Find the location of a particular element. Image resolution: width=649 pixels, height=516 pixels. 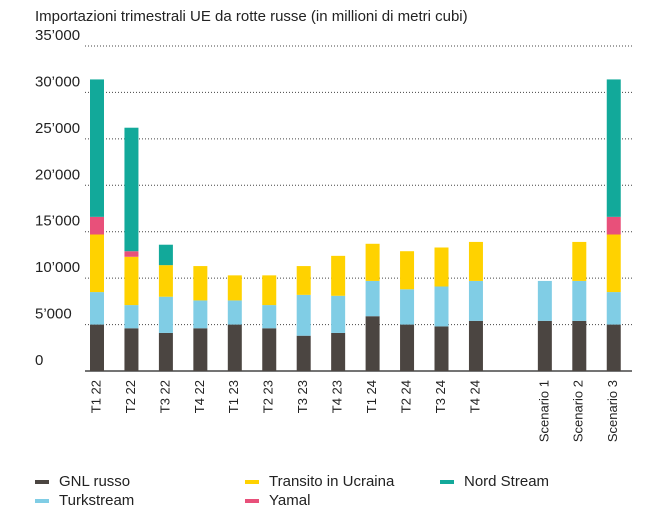

x-tick-label: T4 22 is located at coordinates (199, 396).